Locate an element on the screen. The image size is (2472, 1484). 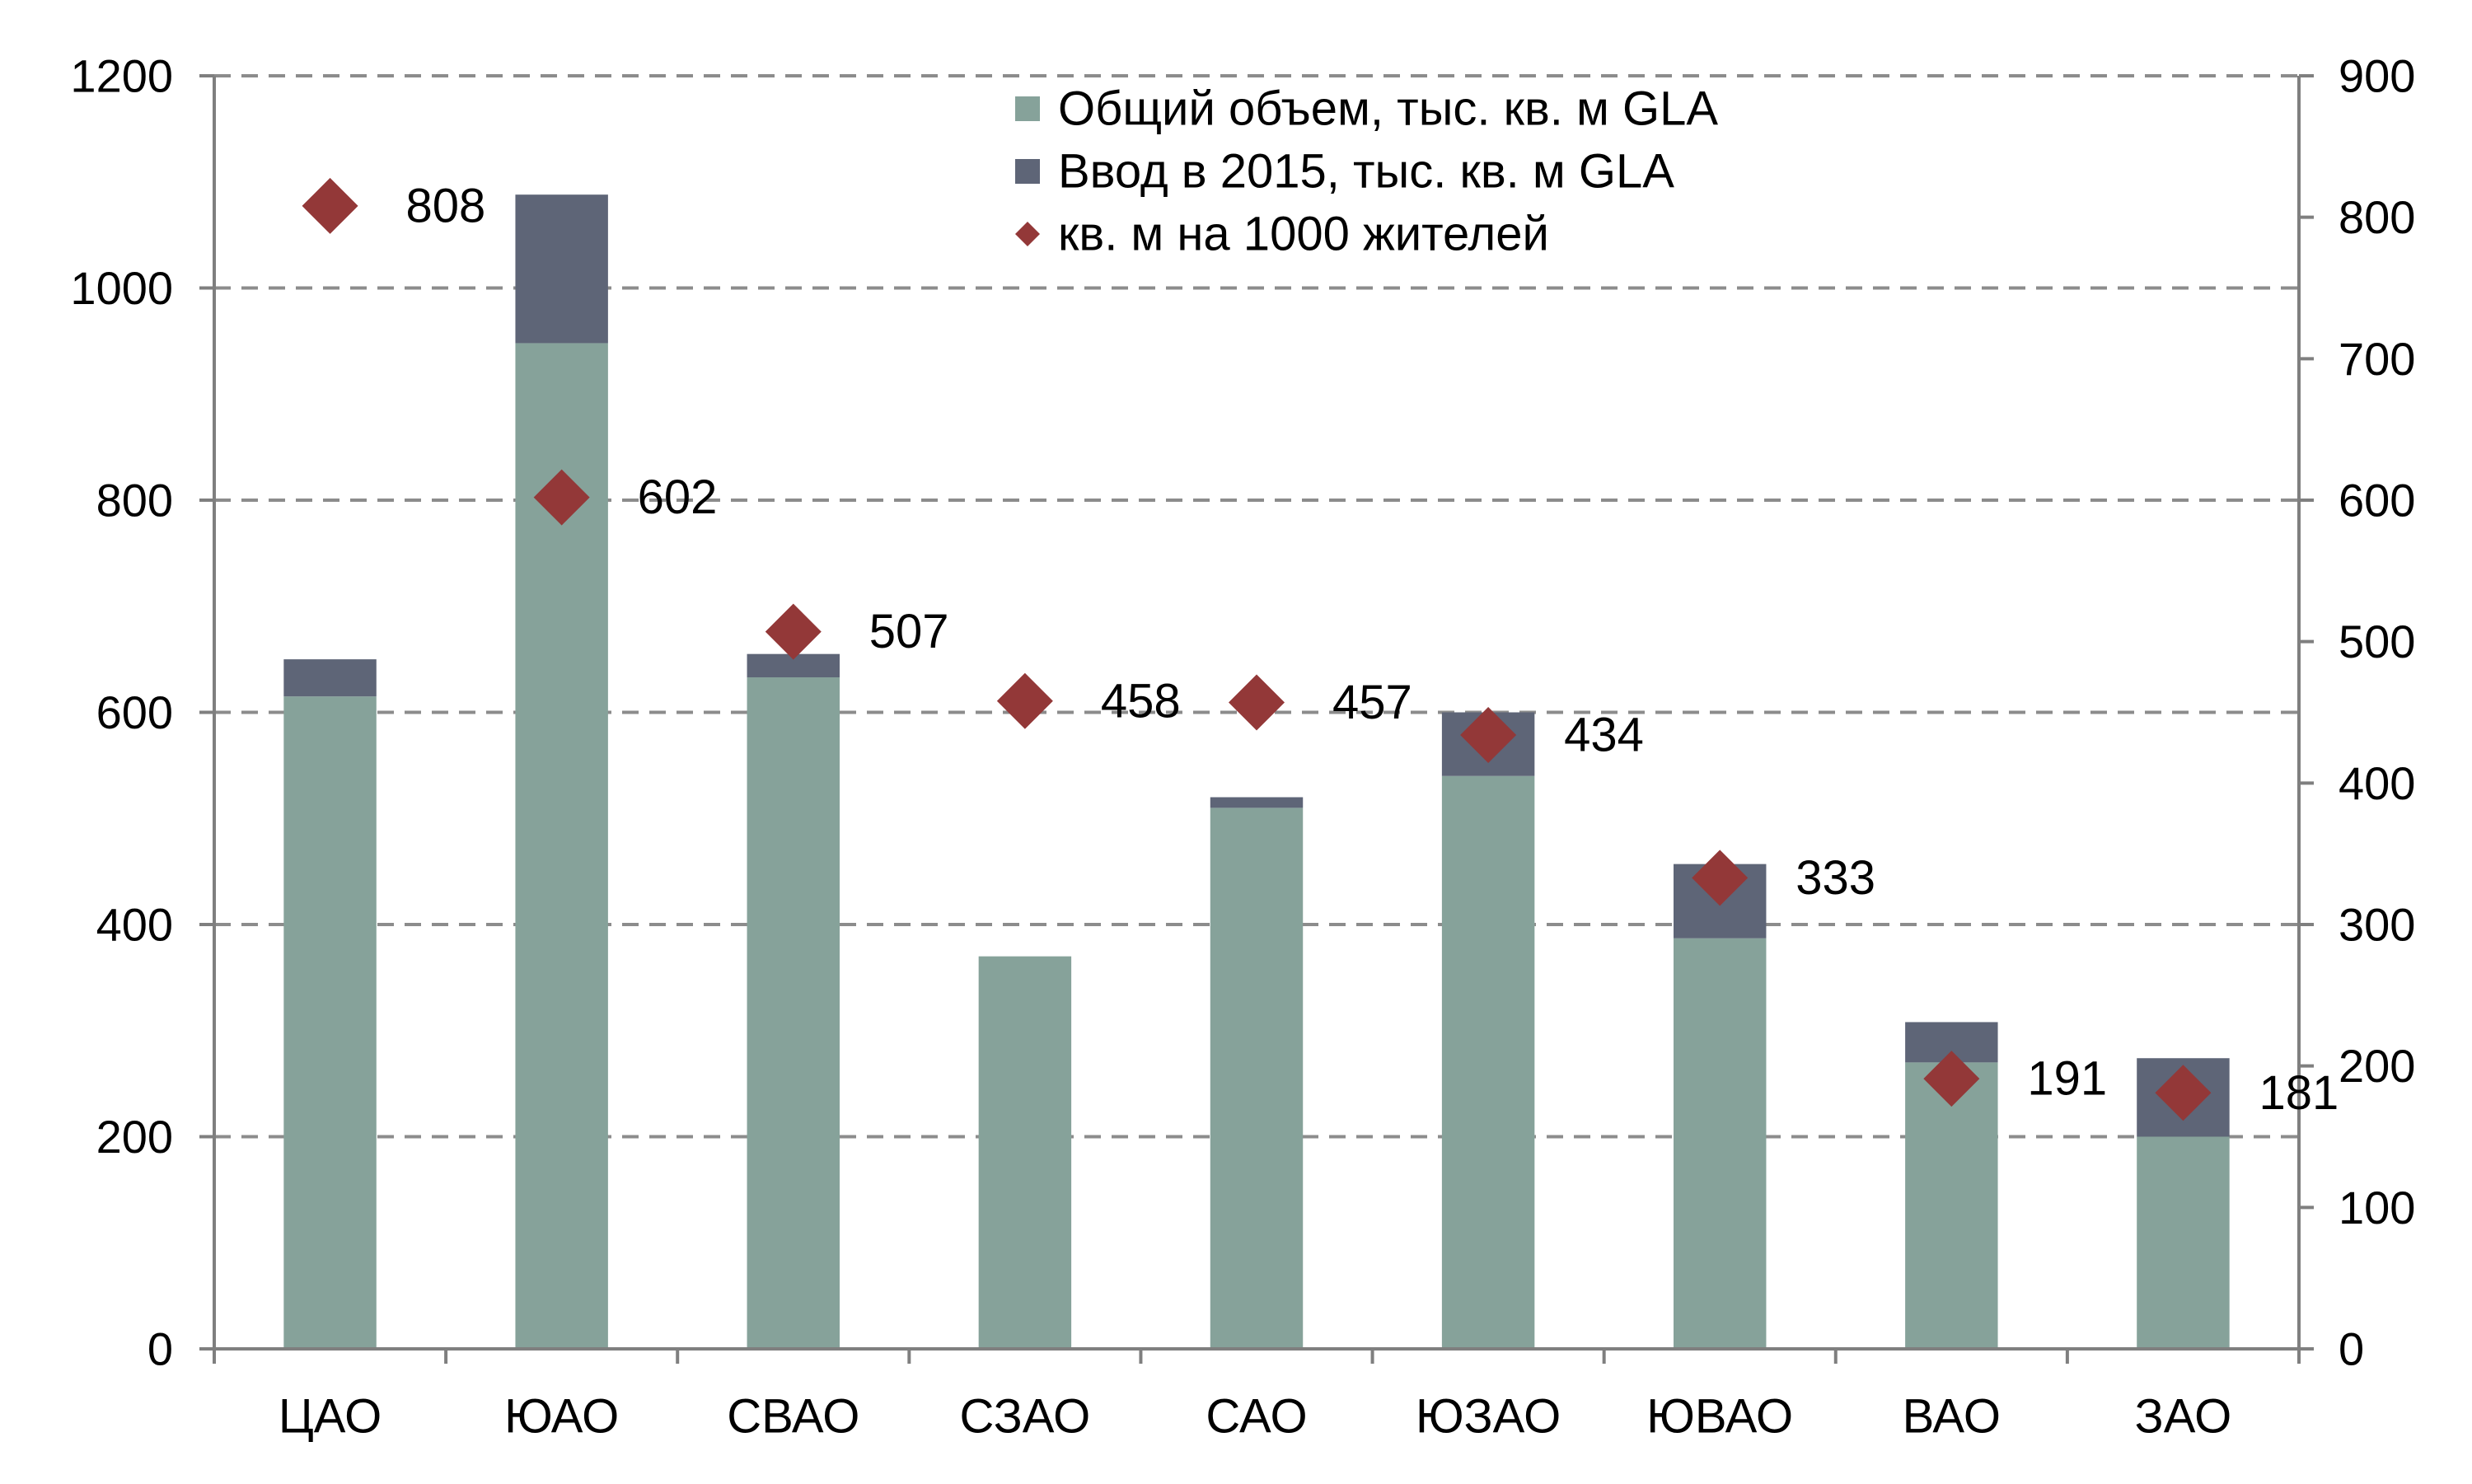
x-axis-category-label: ЦАО is located at coordinates (330, 1417).